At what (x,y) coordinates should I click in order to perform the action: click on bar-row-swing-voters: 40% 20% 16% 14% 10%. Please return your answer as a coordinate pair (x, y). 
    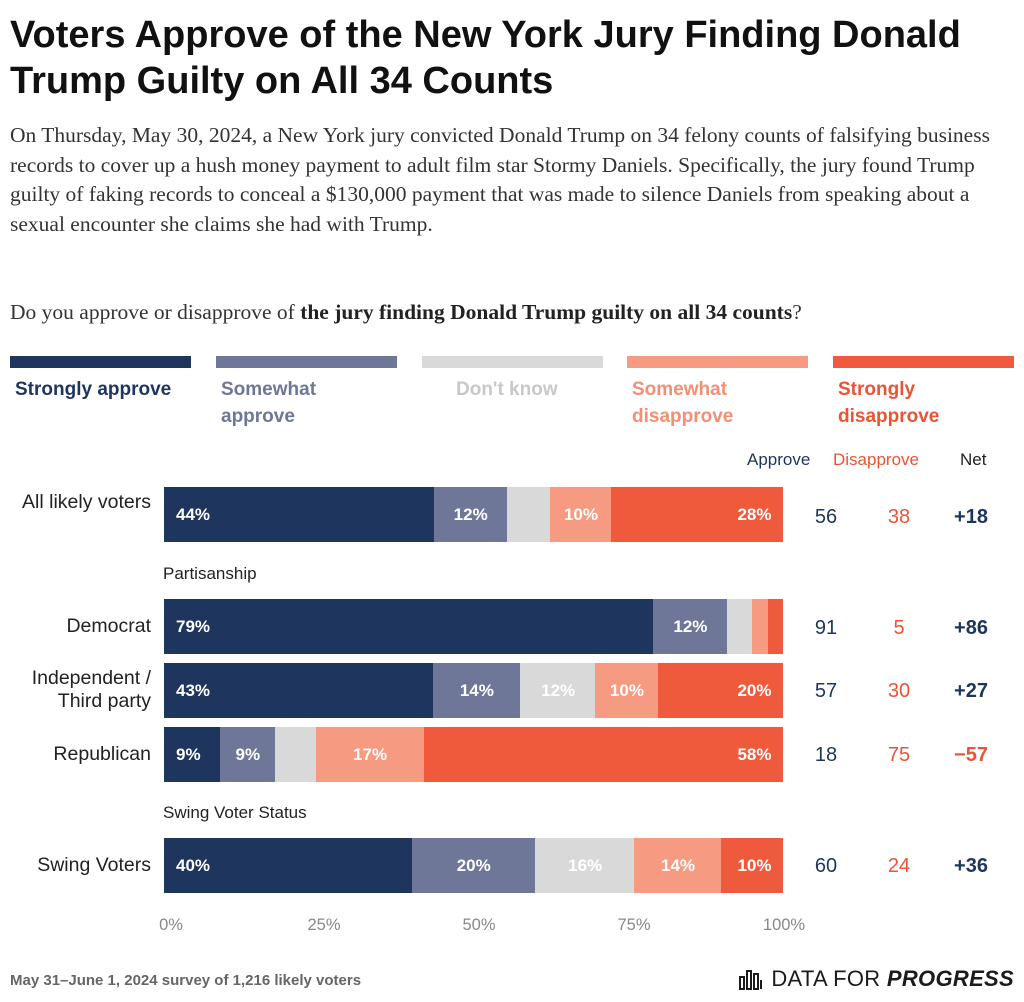
    Looking at the image, I should click on (474, 865).